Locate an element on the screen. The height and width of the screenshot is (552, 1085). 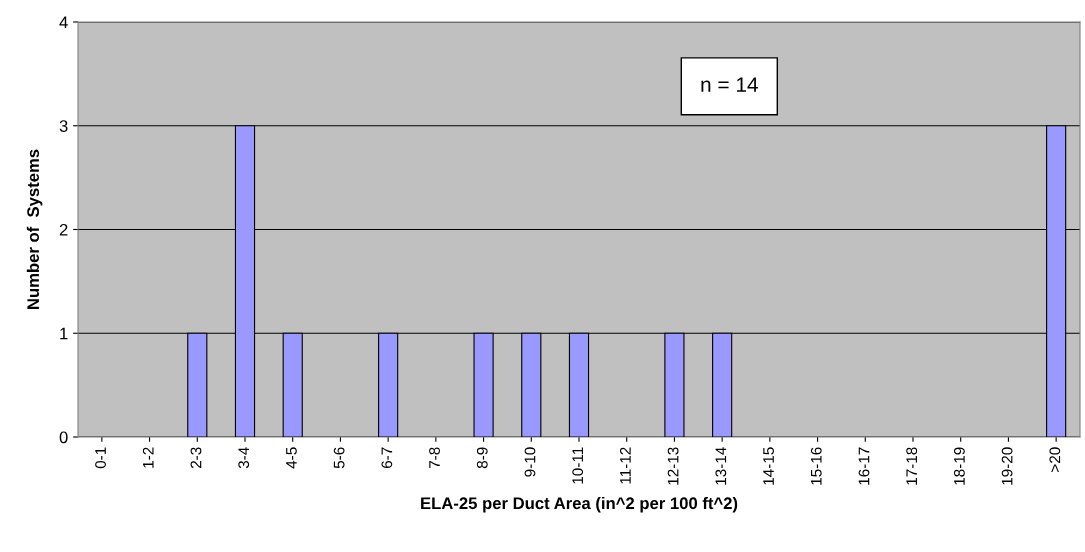
y-tick-label: 3 is located at coordinates (63, 126).